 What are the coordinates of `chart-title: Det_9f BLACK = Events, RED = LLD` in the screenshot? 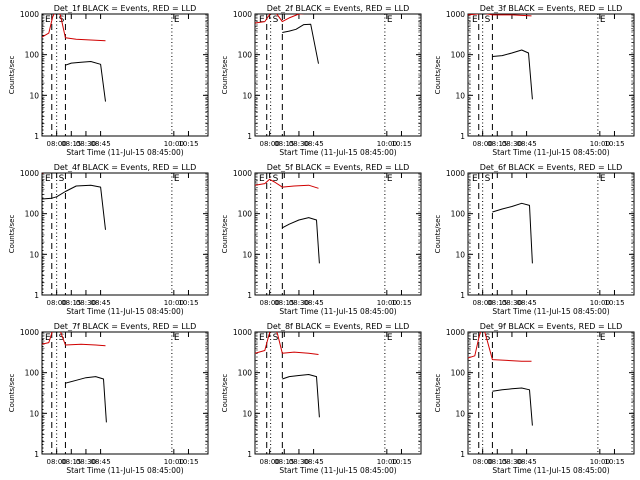 It's located at (551, 326).